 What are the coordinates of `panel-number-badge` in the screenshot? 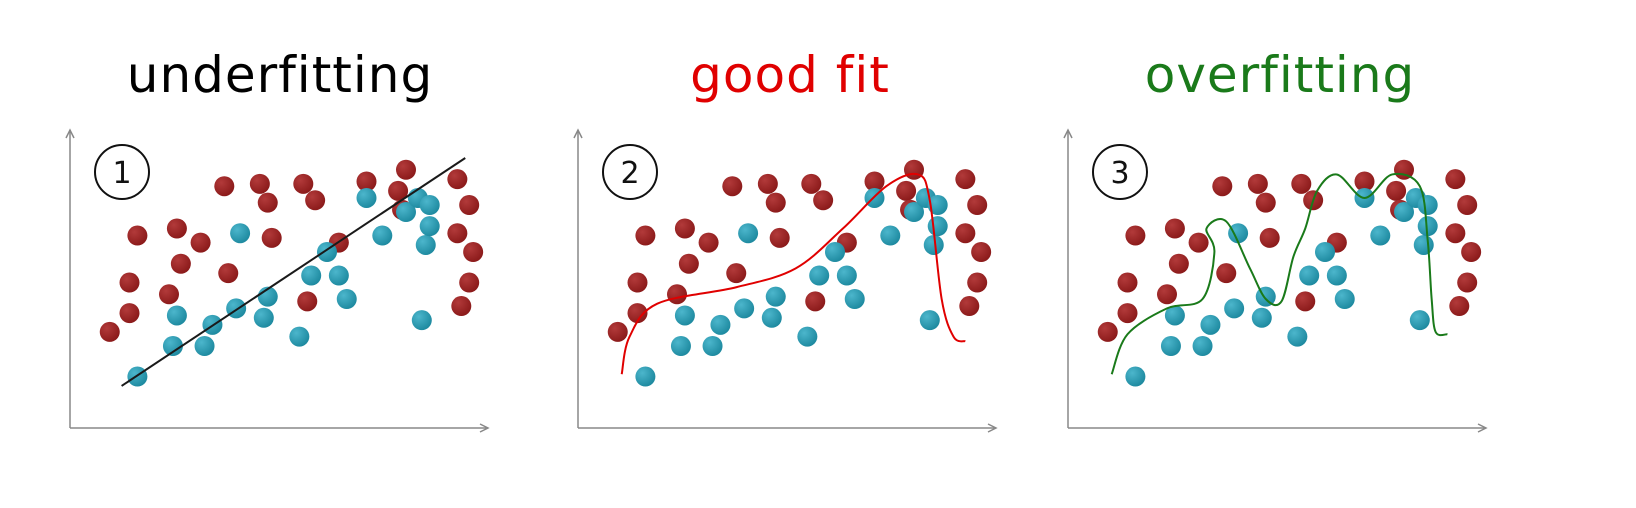 It's located at (122, 172).